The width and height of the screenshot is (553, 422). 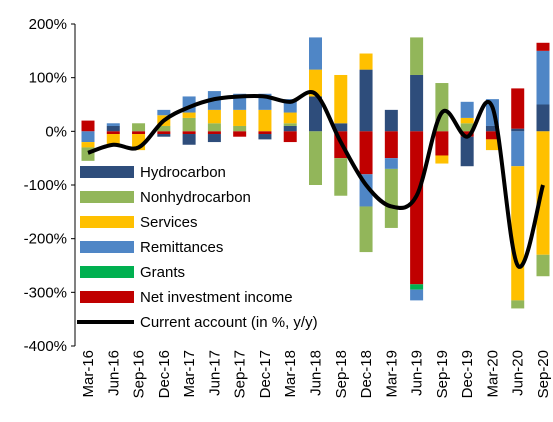 I want to click on x-tick-label: Sep-17, so click(x=240, y=374).